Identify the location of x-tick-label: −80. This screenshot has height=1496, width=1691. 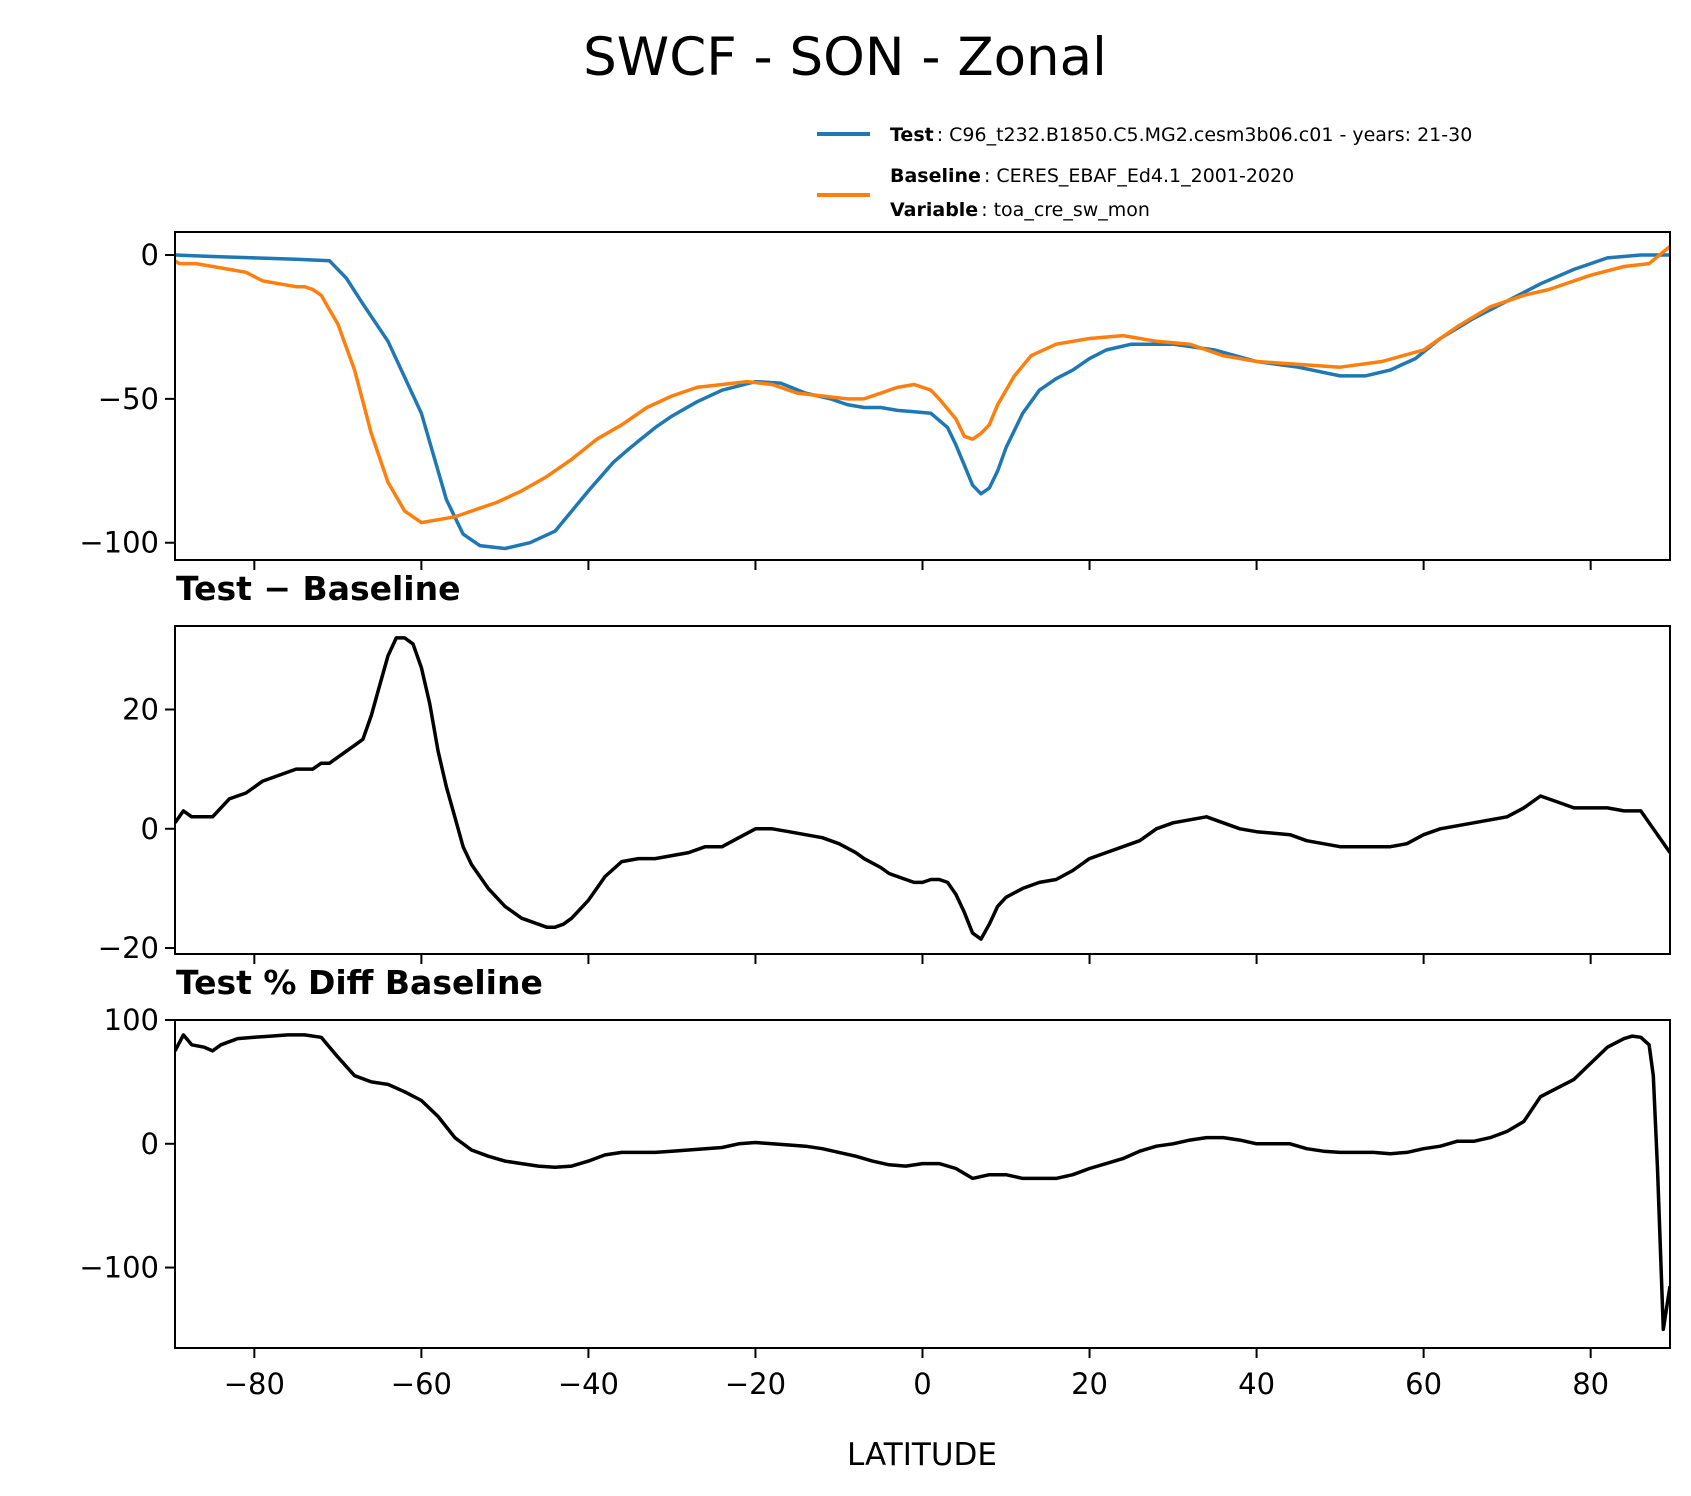
(254, 1384).